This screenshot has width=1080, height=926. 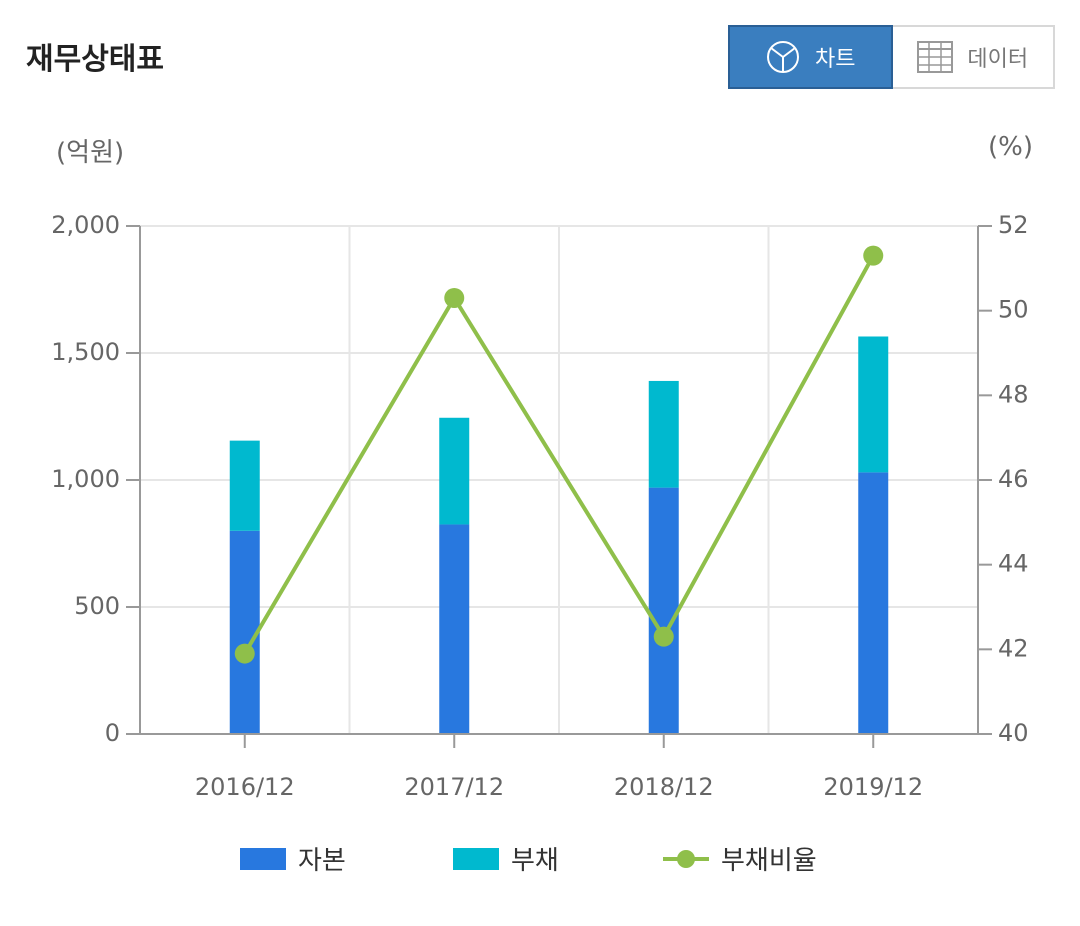 I want to click on legend-swatch-capital, so click(x=263, y=858).